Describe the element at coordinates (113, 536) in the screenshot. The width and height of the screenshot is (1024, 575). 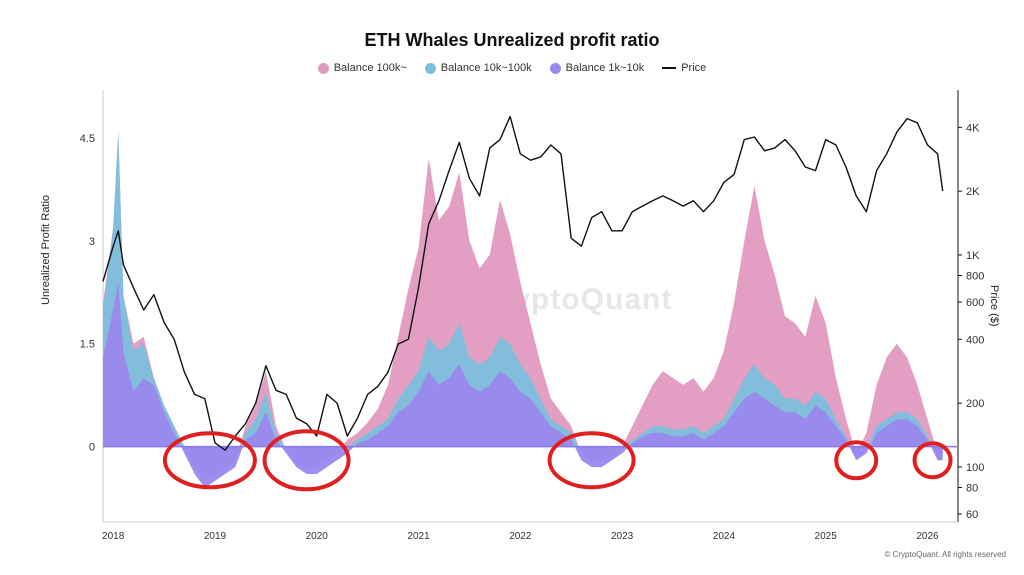
I see `x-tick-label: 2018` at that location.